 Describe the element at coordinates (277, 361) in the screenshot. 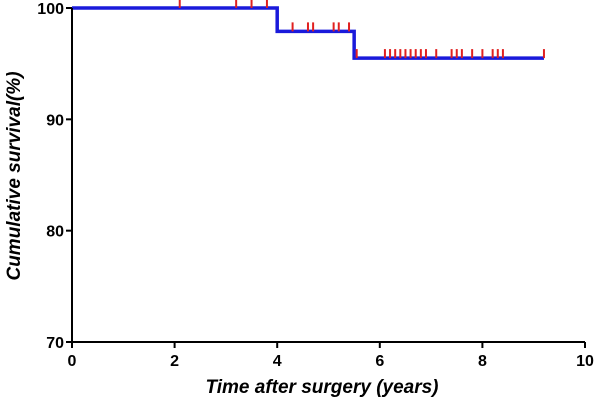

I see `x-tick-label: 4` at that location.